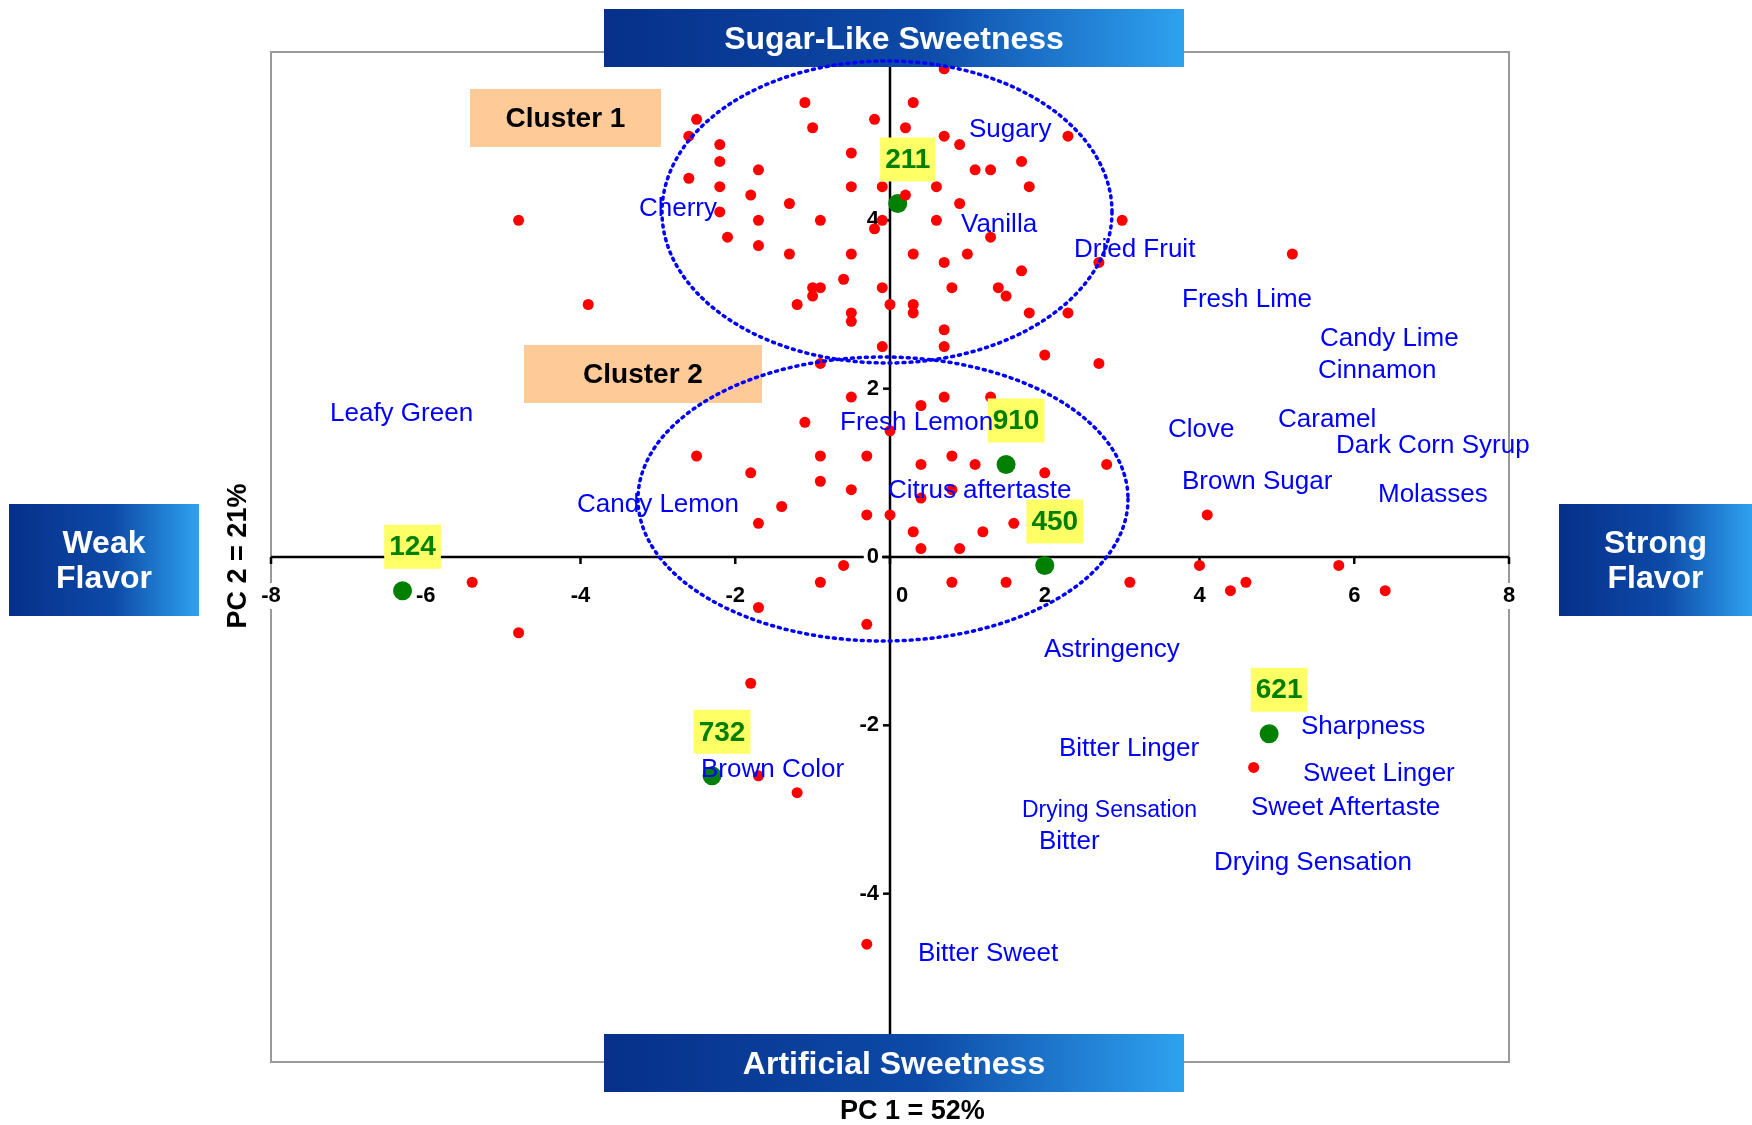 This screenshot has width=1752, height=1125. What do you see at coordinates (1016, 420) in the screenshot?
I see `series-label: 910` at bounding box center [1016, 420].